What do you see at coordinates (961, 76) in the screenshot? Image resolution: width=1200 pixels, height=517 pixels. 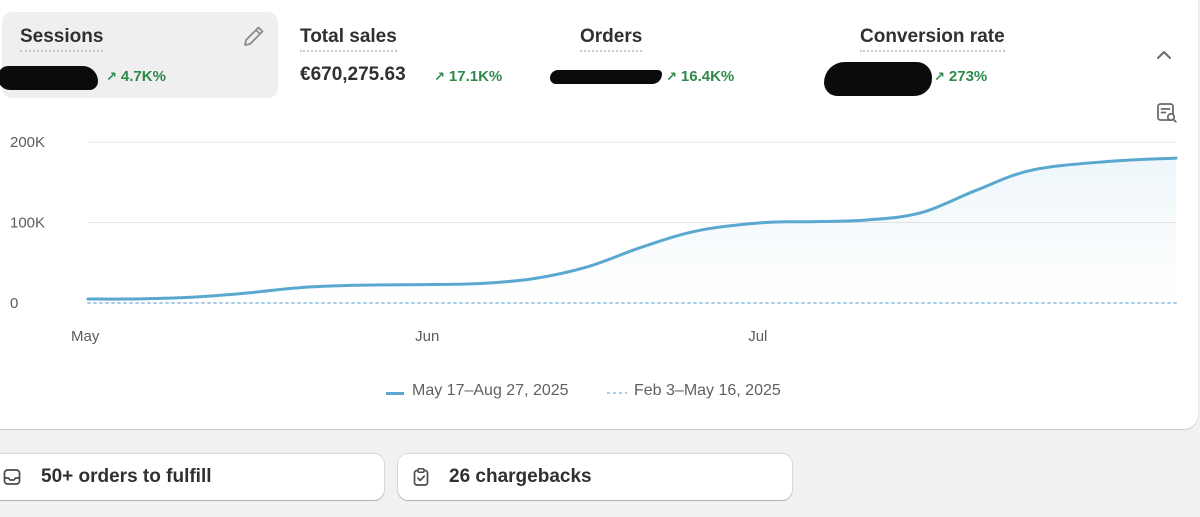 I see `metric-delta-conversion-rate: ↗ 273%` at bounding box center [961, 76].